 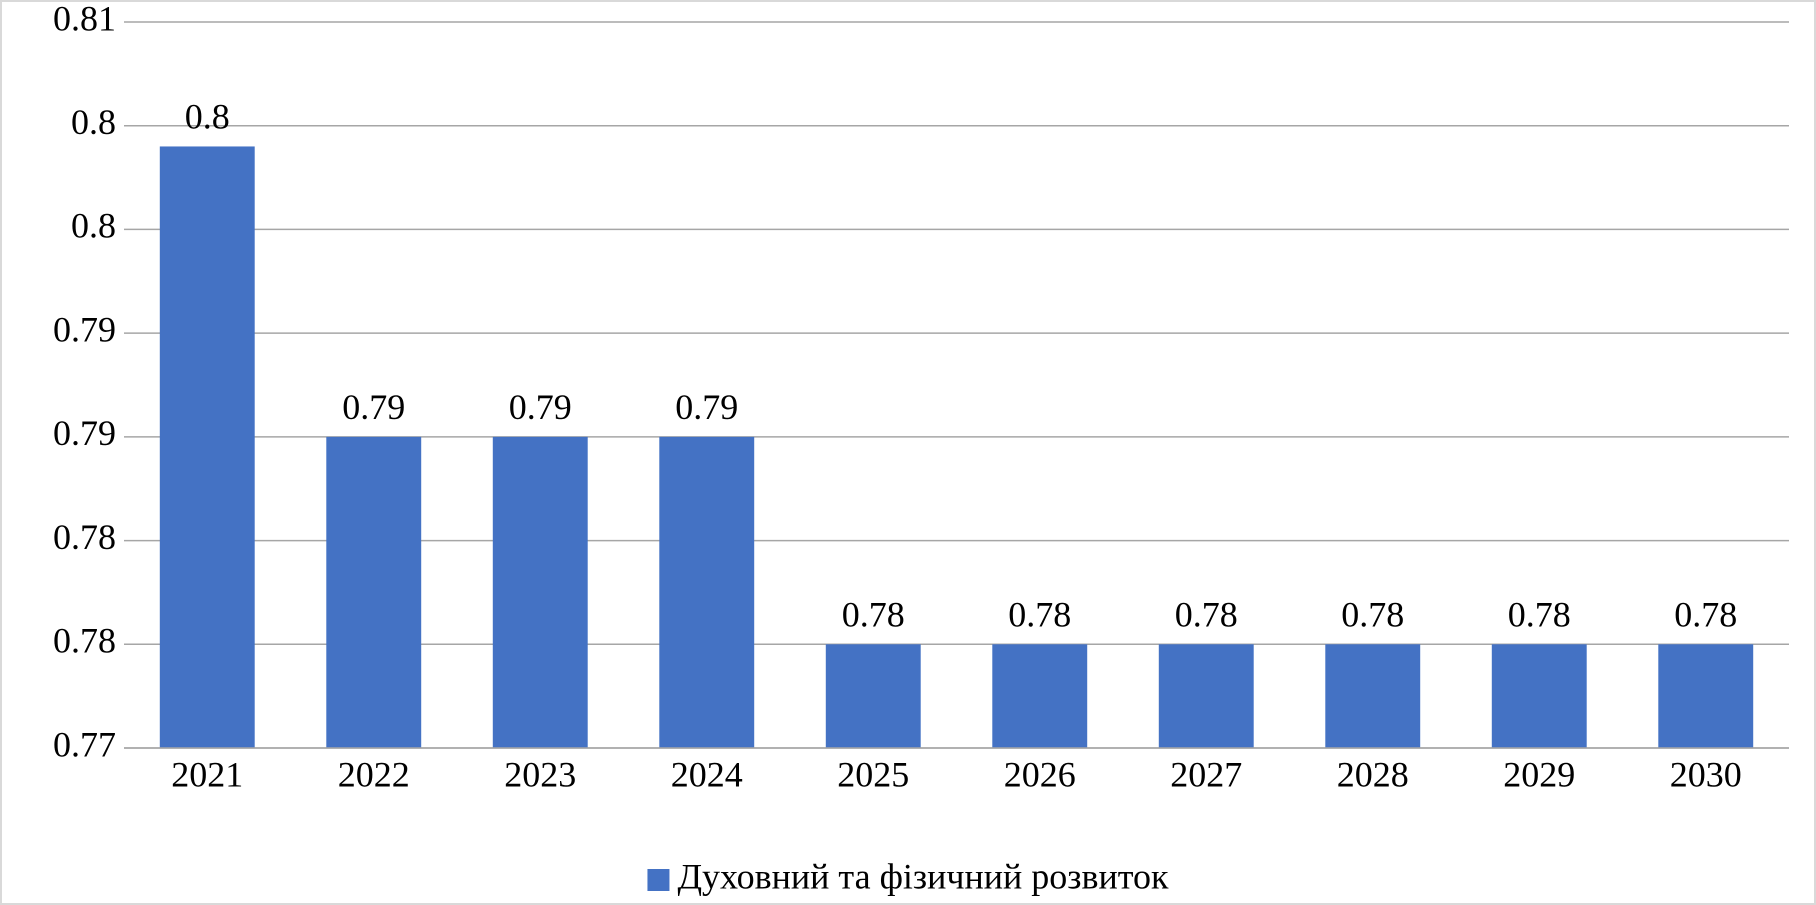 I want to click on x-tick-label: 2024, so click(x=707, y=774).